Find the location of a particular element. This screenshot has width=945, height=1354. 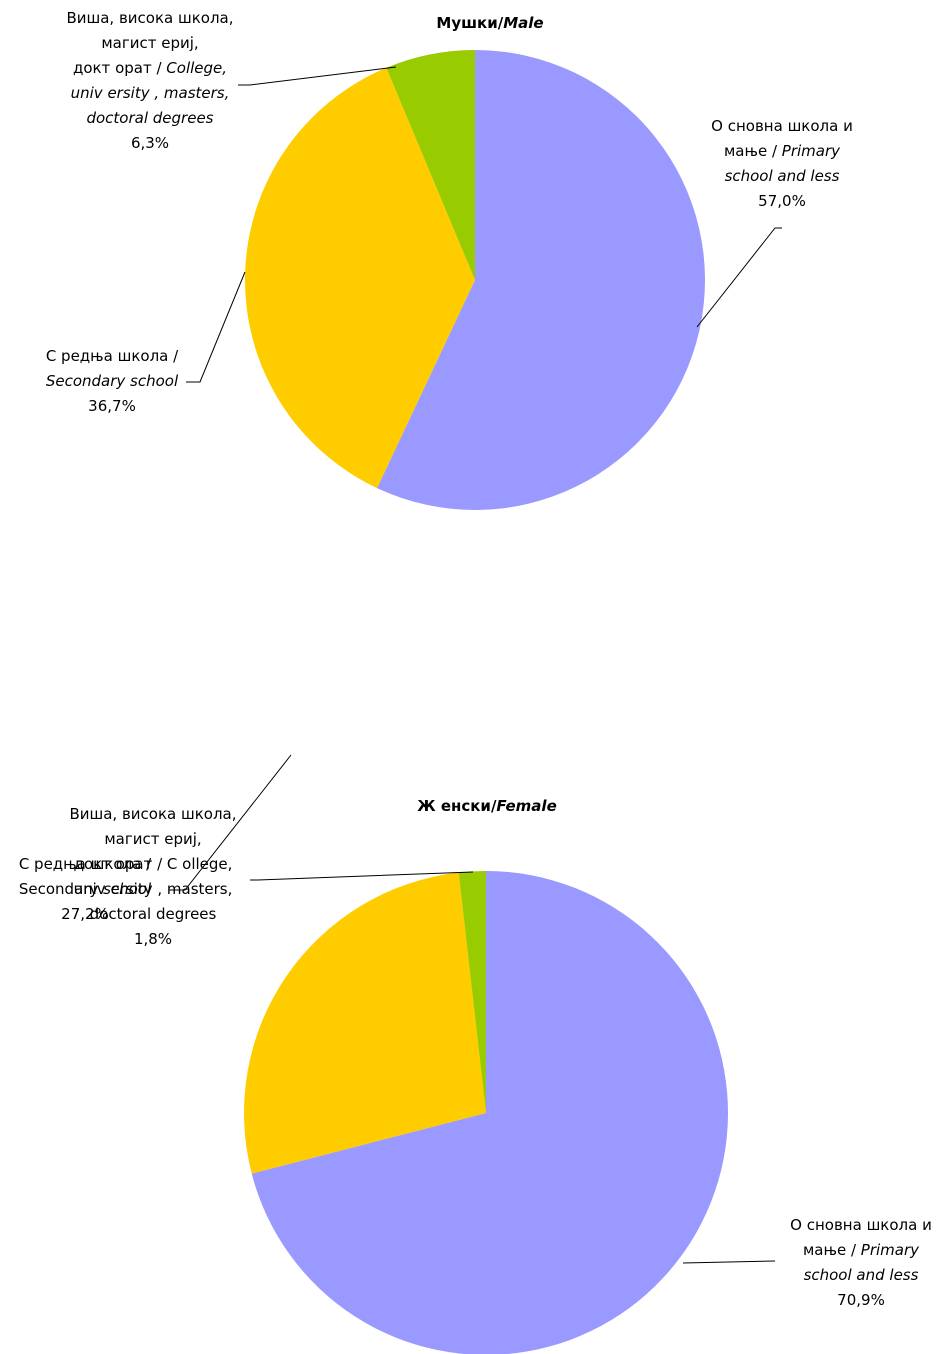

chart-title: Ж енски/Female is located at coordinates (487, 806).